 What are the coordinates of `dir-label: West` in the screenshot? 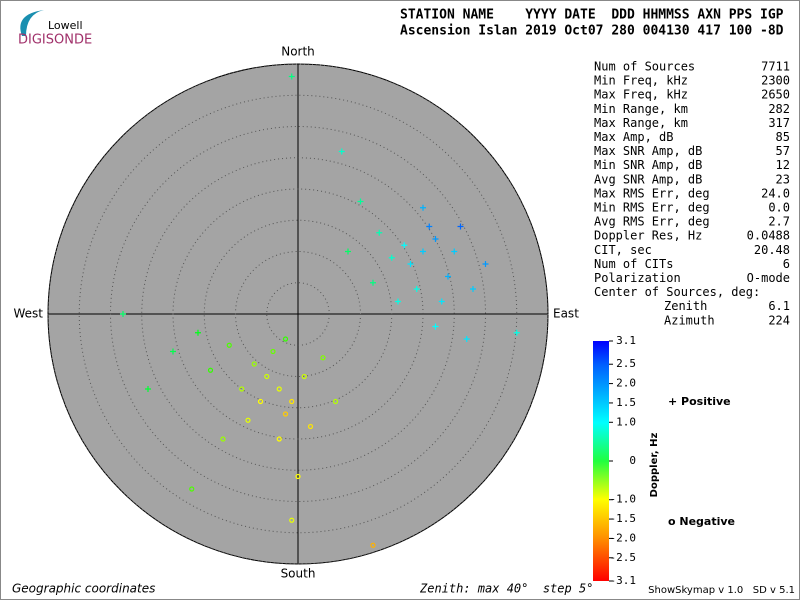 It's located at (28, 314).